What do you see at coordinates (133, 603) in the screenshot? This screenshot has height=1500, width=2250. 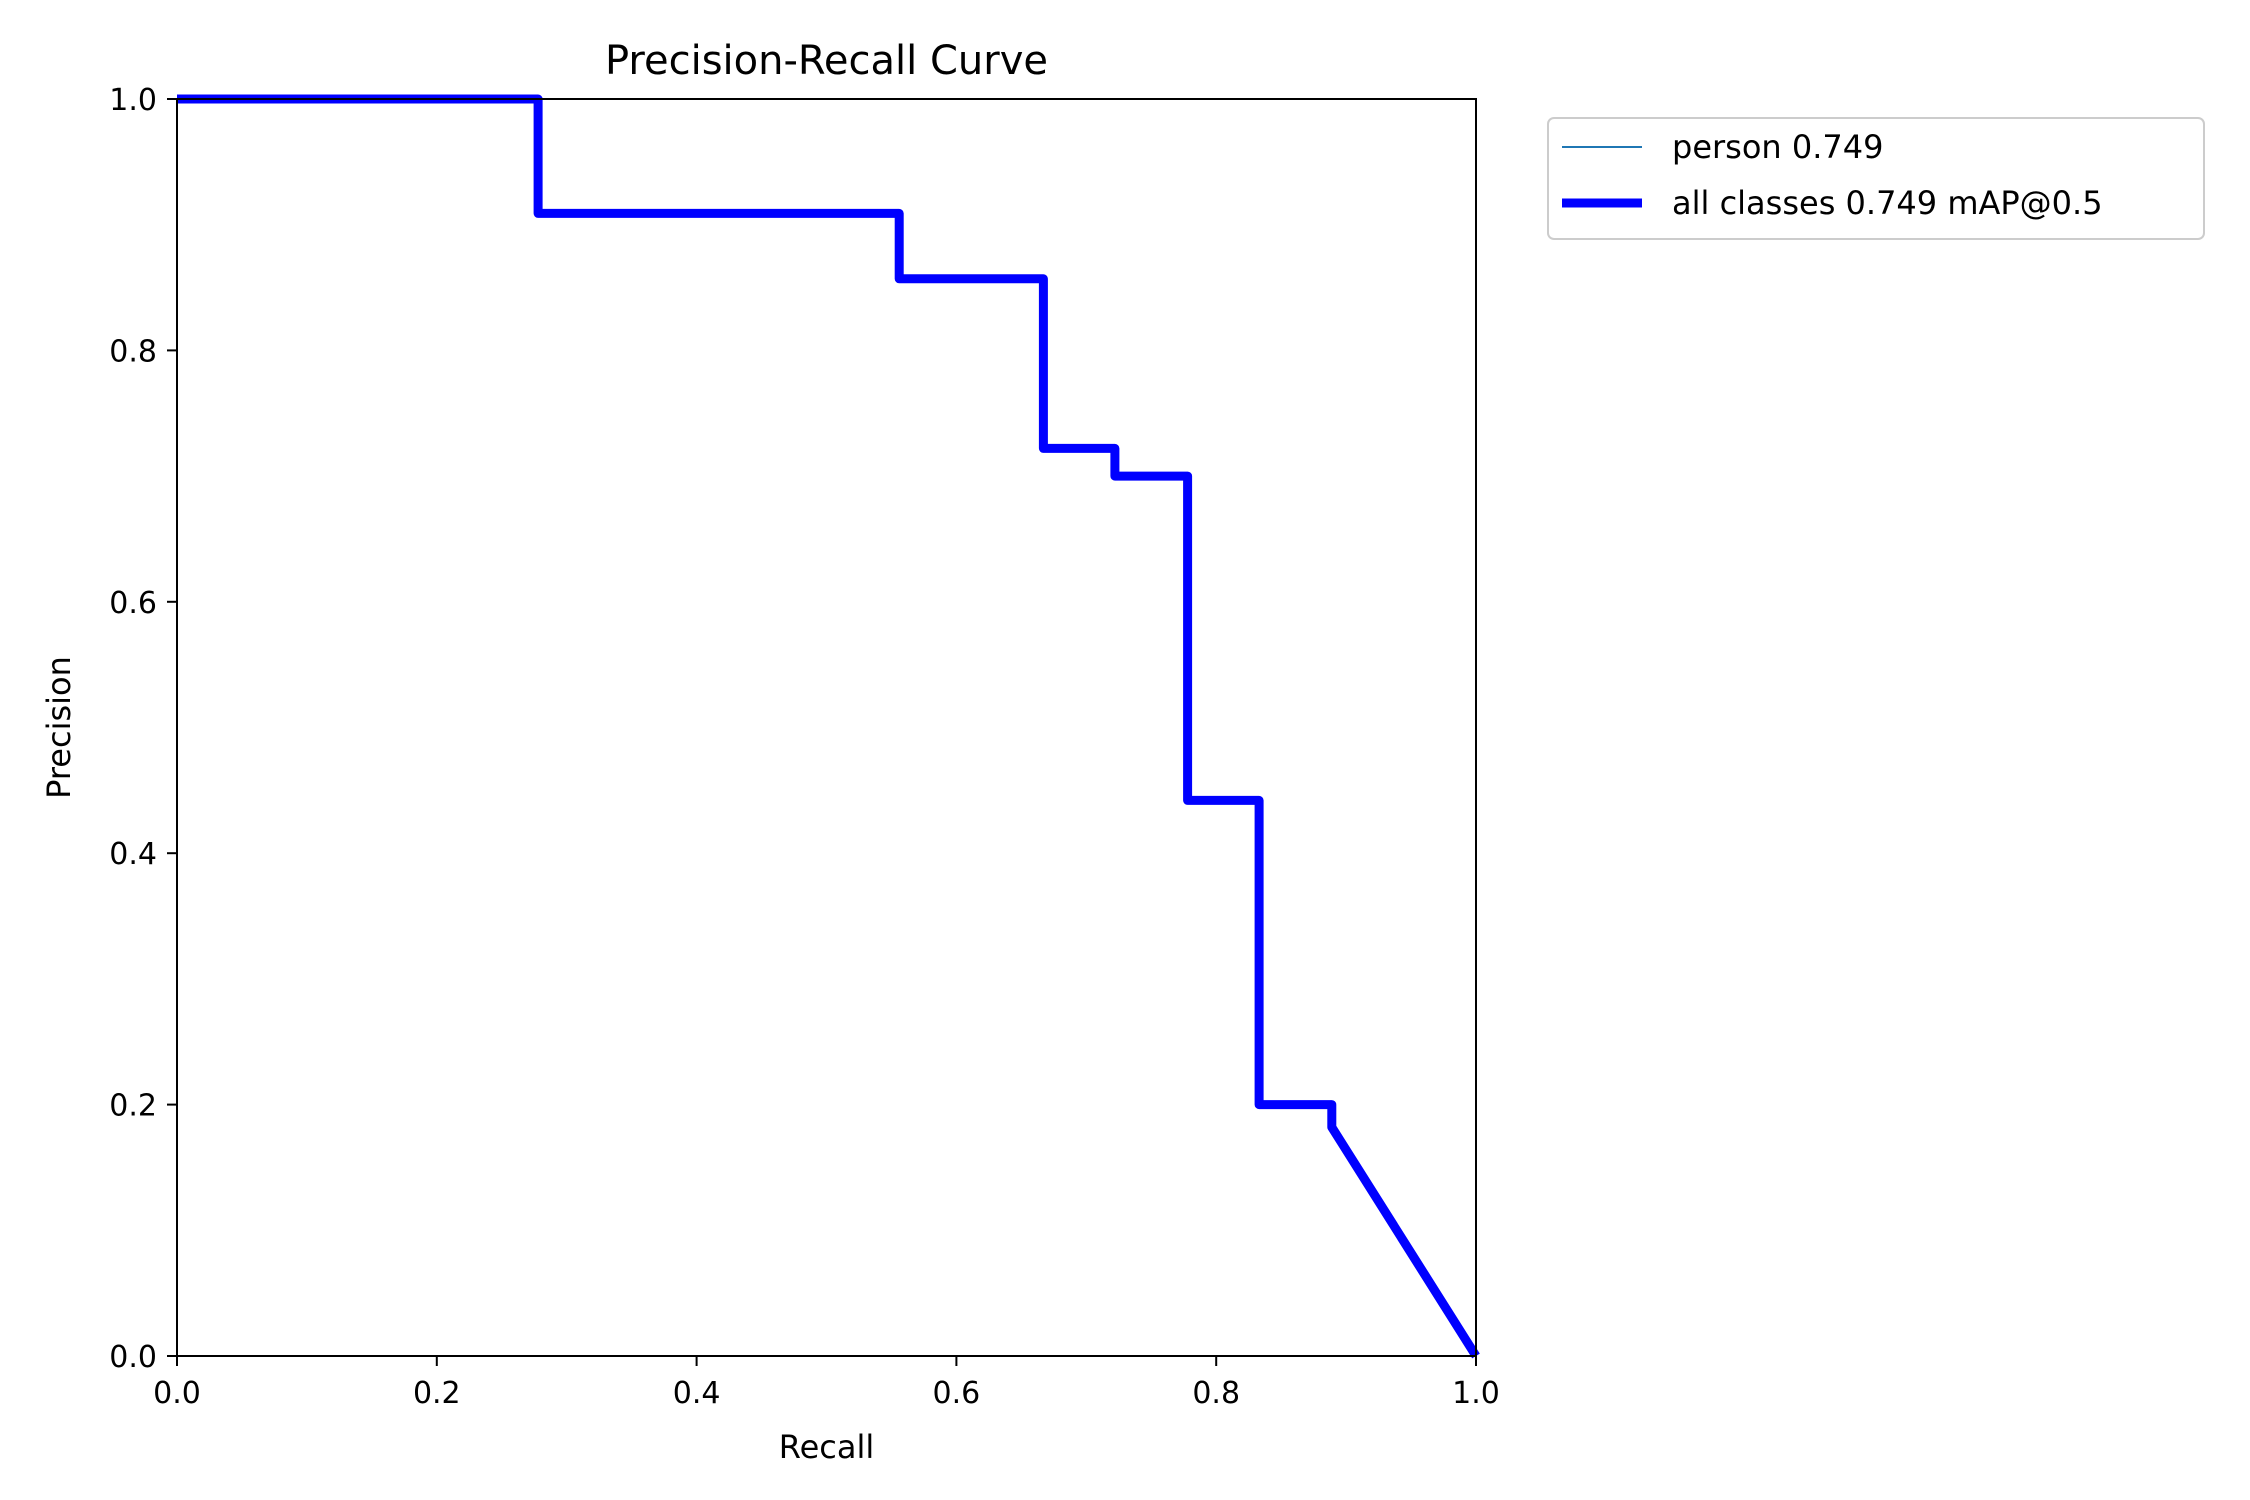 I see `y-tick-label: 0.6` at bounding box center [133, 603].